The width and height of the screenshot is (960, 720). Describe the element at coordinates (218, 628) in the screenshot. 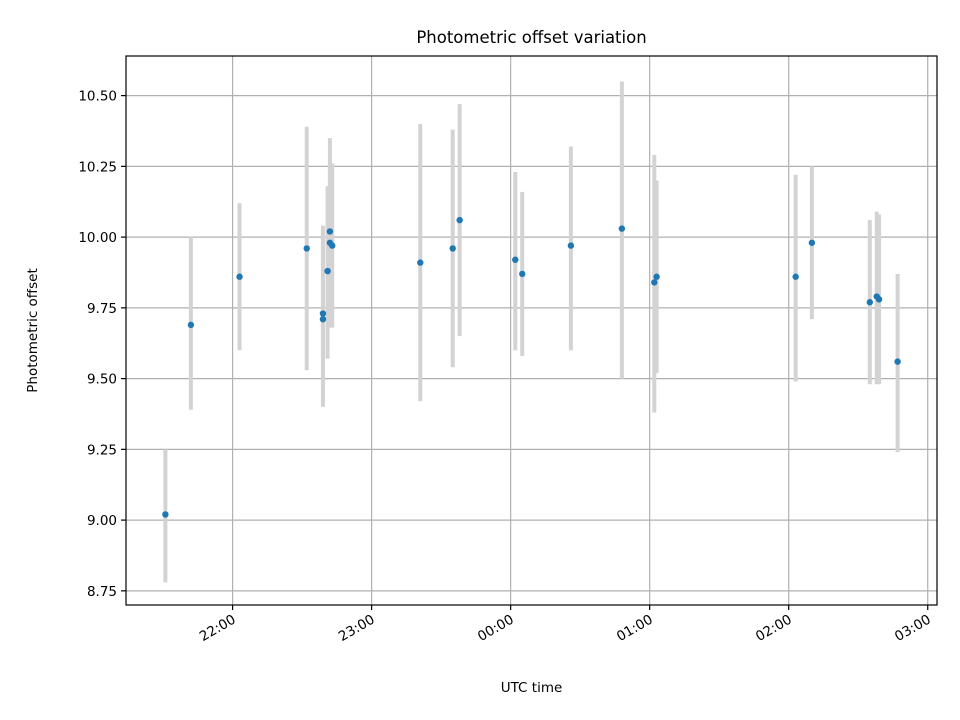

I see `x-tick-label: 22:00` at that location.